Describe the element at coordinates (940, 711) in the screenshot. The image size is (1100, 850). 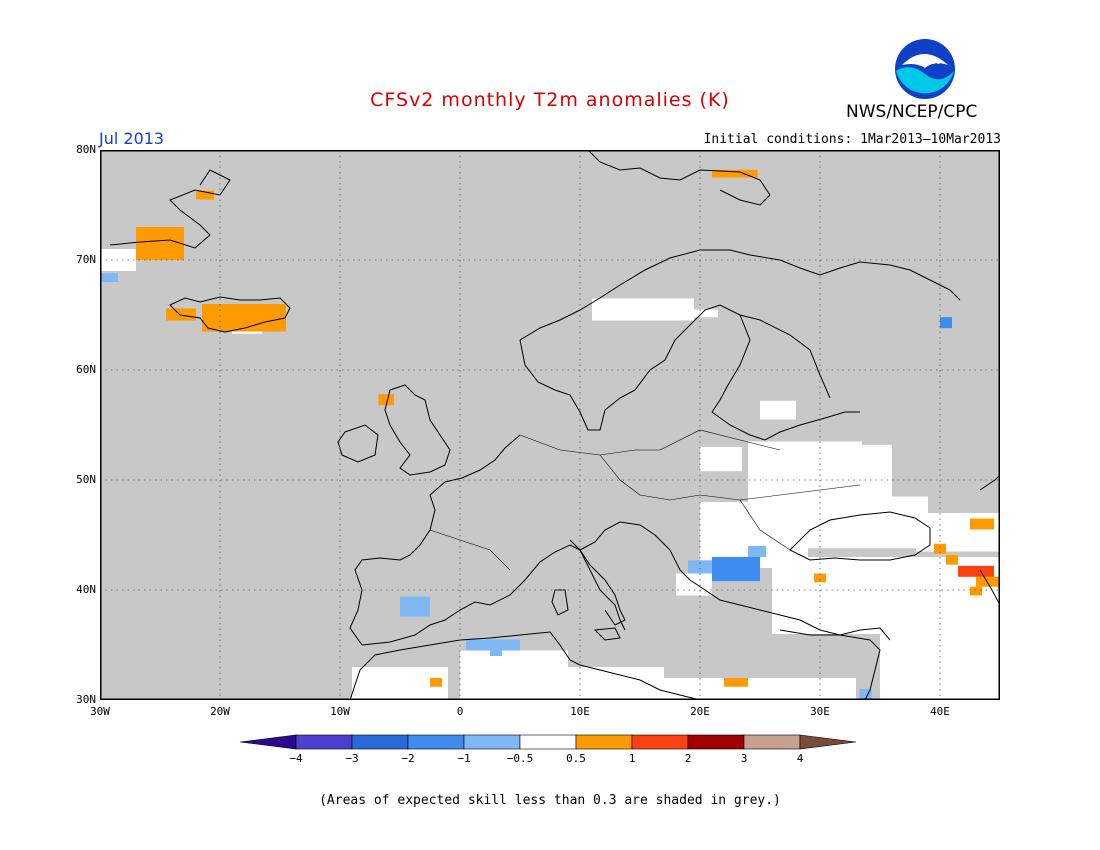
I see `lon-label: 40E` at that location.